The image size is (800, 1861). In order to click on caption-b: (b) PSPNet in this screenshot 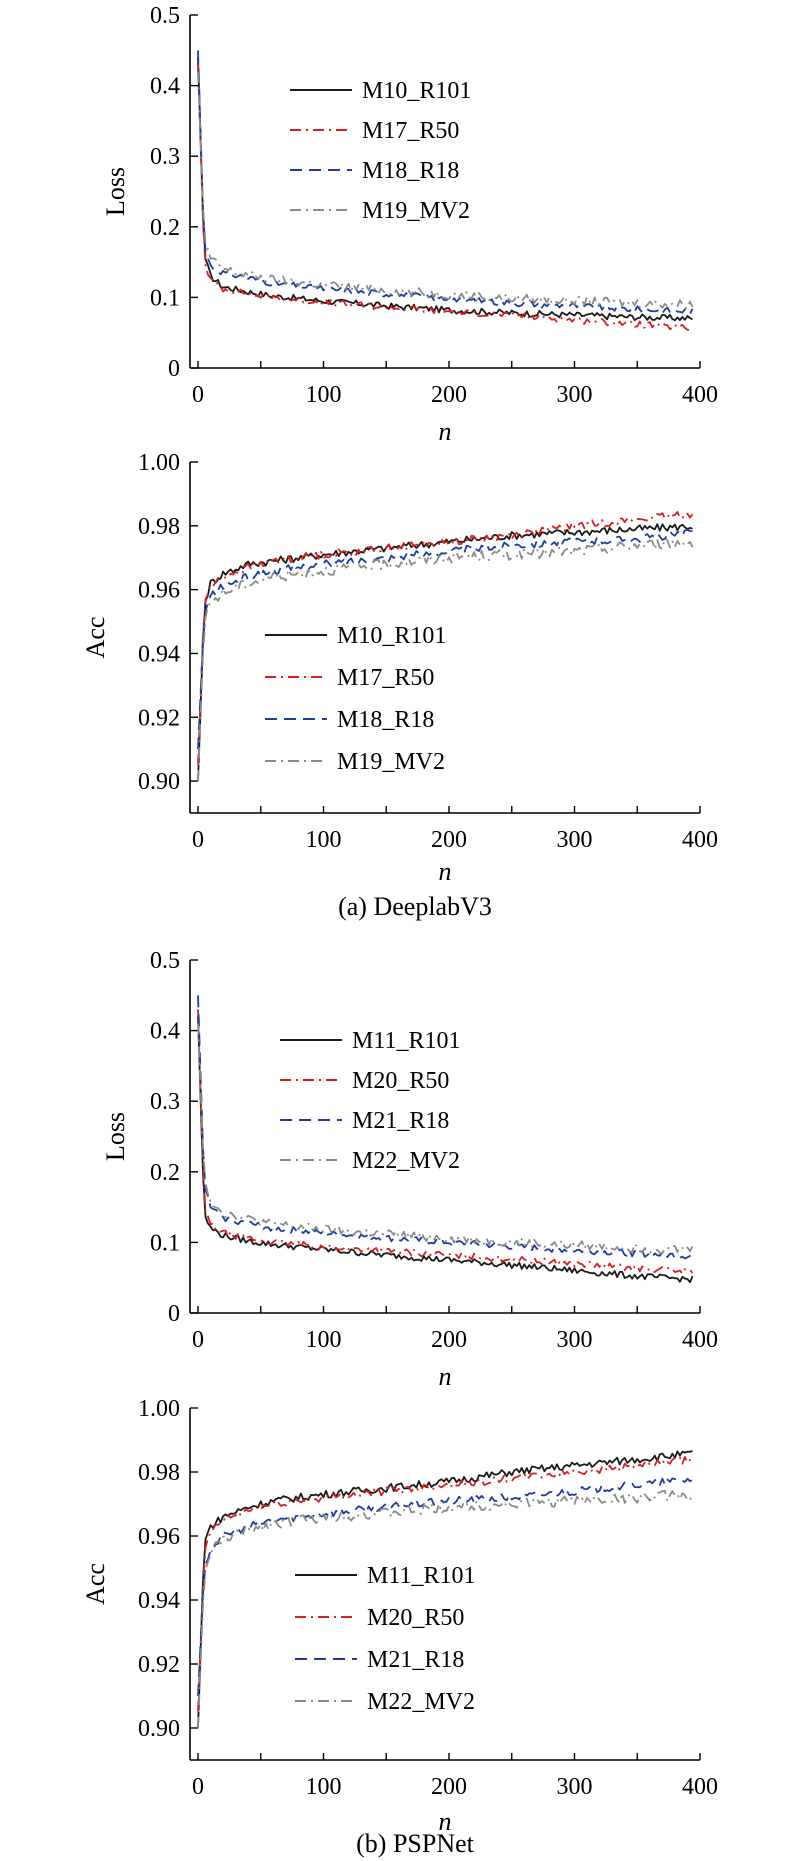, I will do `click(415, 1843)`.